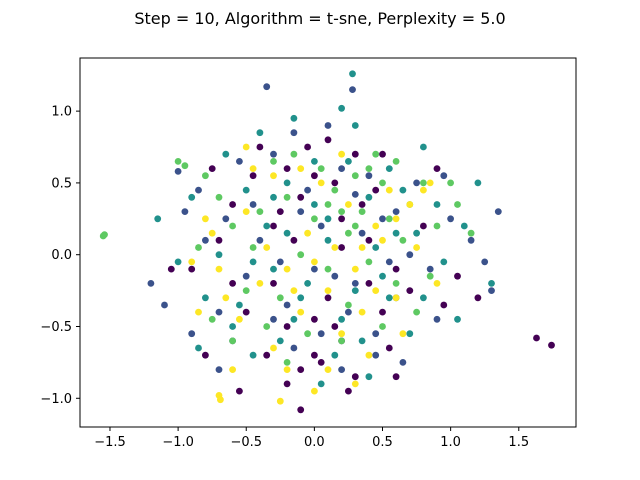 This screenshot has width=640, height=480. I want to click on y-tick-label: 1.0, so click(61, 112).